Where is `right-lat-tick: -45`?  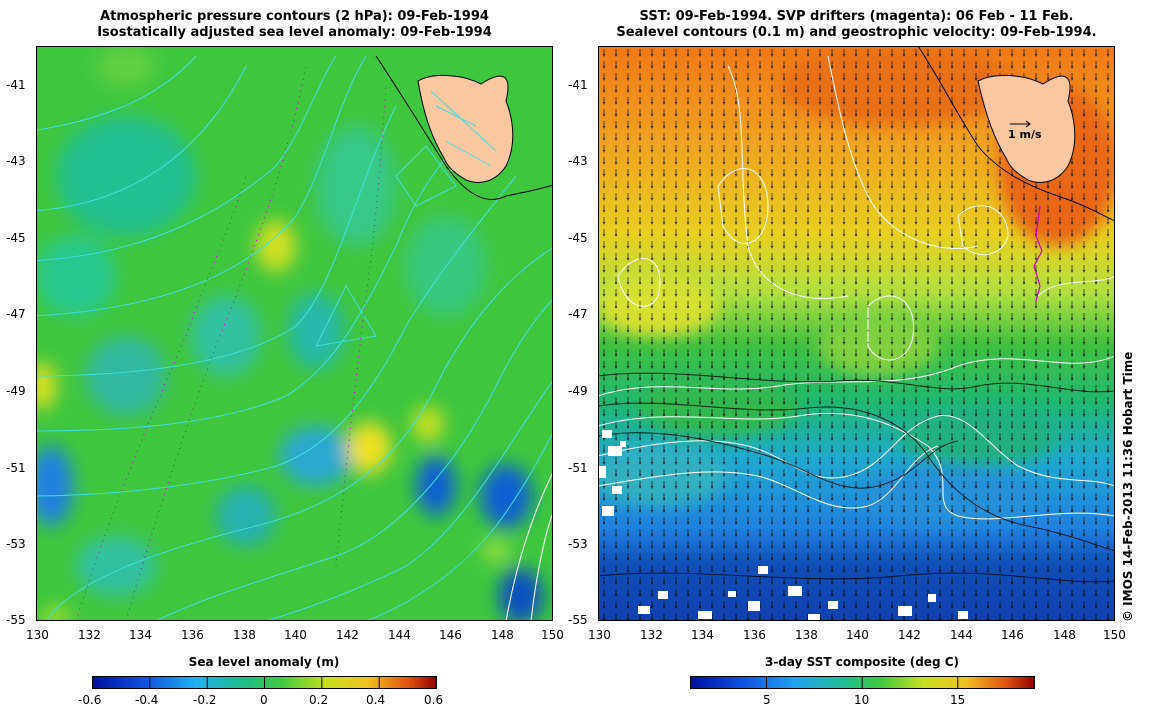
right-lat-tick: -45 is located at coordinates (578, 238).